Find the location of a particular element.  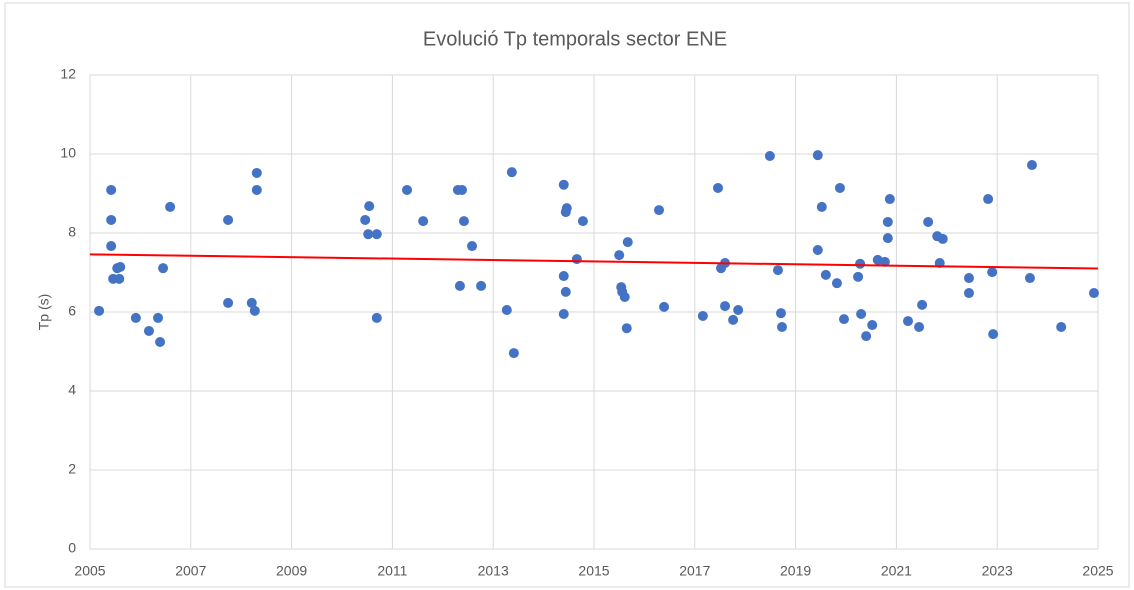

trendline is located at coordinates (594, 261).